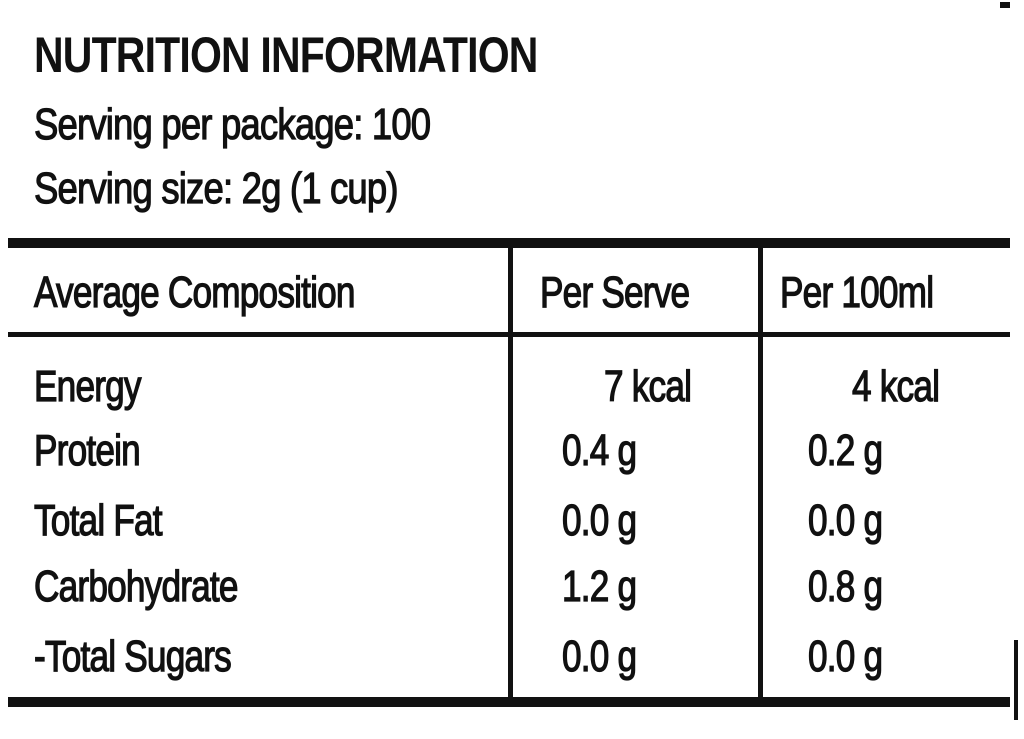 The width and height of the screenshot is (1024, 739). What do you see at coordinates (845, 586) in the screenshot?
I see `per-100ml-value: 0.8 g` at bounding box center [845, 586].